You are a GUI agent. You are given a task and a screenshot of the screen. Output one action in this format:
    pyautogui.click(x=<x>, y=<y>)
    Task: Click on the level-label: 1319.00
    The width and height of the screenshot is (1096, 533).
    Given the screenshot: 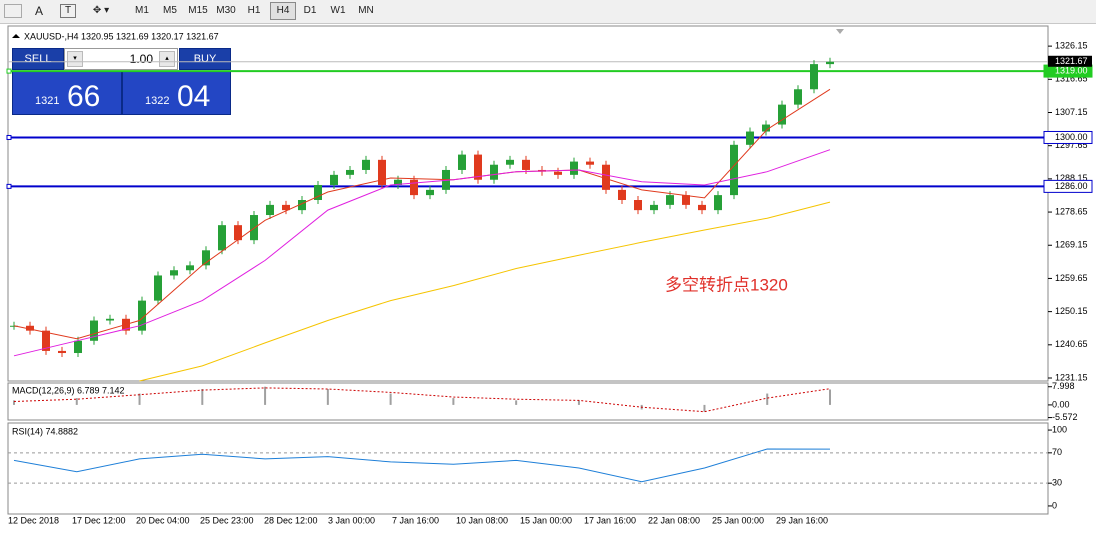 What is the action you would take?
    pyautogui.click(x=1071, y=70)
    